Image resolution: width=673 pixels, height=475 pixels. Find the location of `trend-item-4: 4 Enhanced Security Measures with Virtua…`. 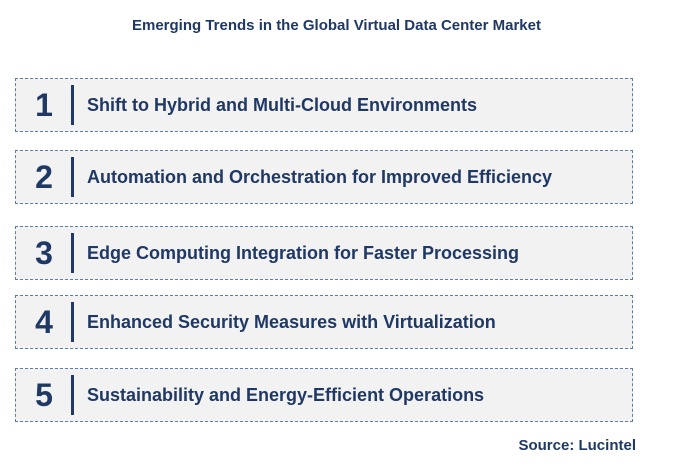

trend-item-4: 4 Enhanced Security Measures with Virtua… is located at coordinates (324, 322).